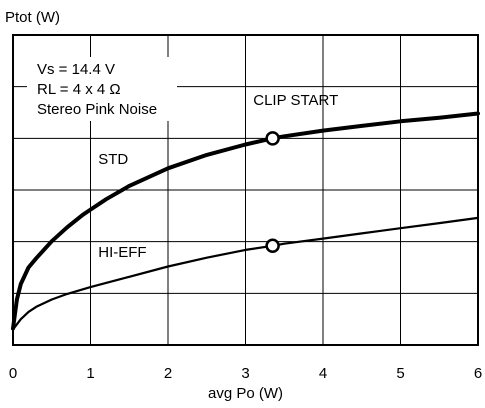 This screenshot has height=408, width=485. I want to click on x-tick-label: 4, so click(323, 373).